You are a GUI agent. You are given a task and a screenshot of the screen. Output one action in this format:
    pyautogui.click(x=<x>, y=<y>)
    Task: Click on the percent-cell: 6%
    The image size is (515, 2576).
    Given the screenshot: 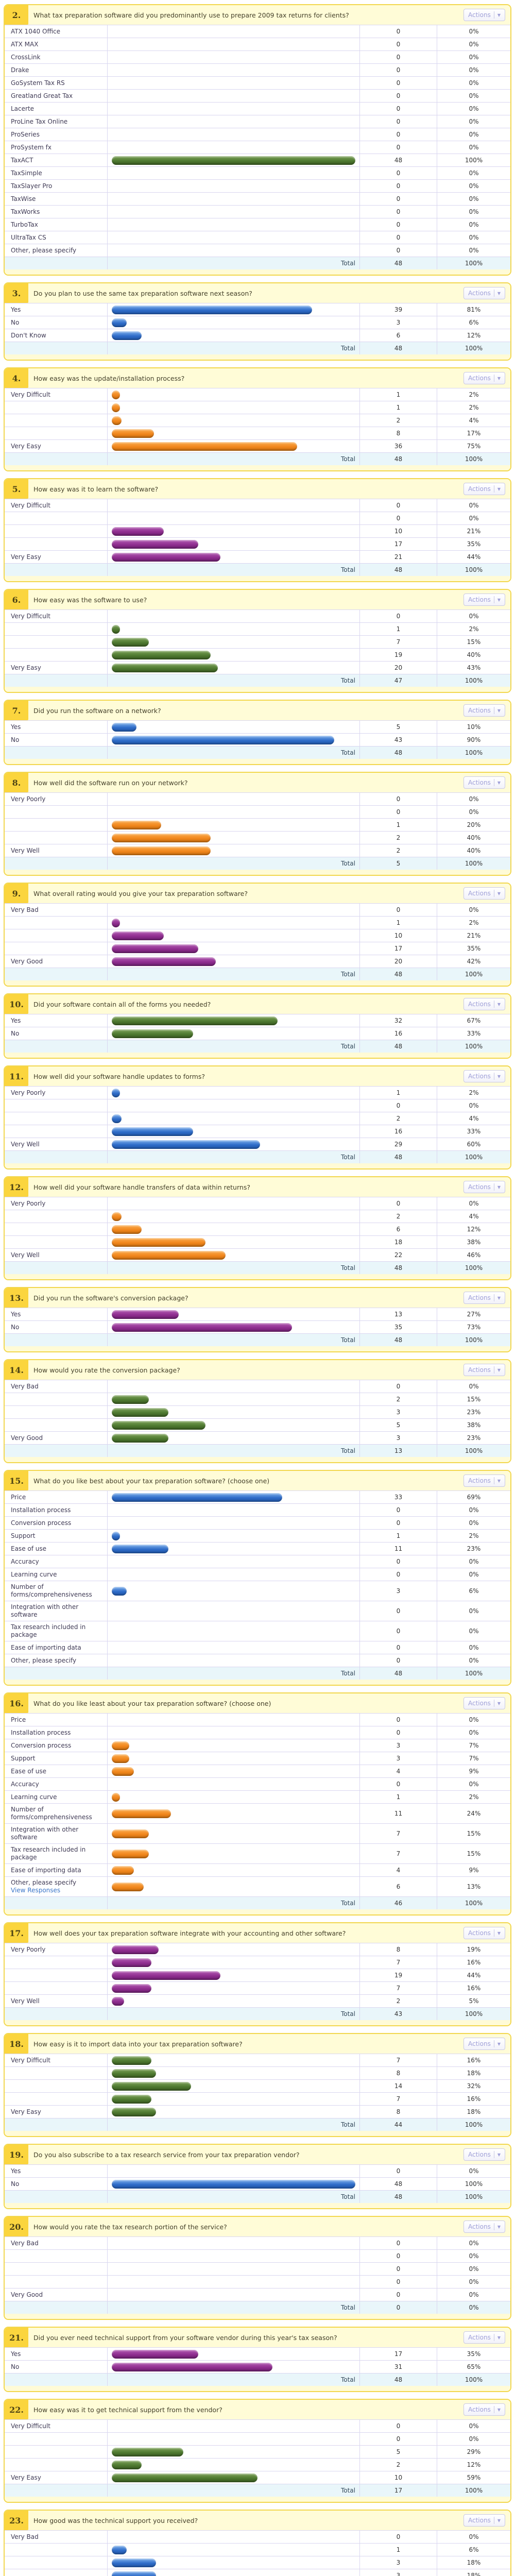 What is the action you would take?
    pyautogui.click(x=474, y=322)
    